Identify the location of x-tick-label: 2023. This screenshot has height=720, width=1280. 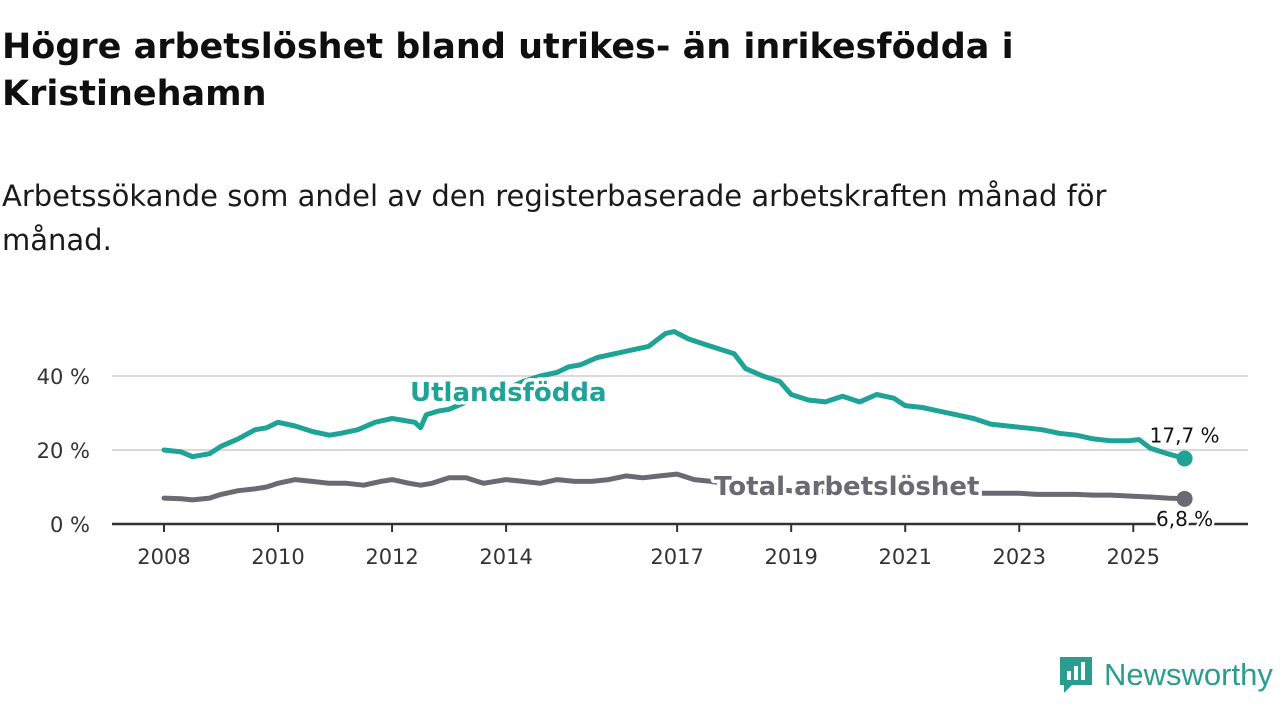
(1019, 557).